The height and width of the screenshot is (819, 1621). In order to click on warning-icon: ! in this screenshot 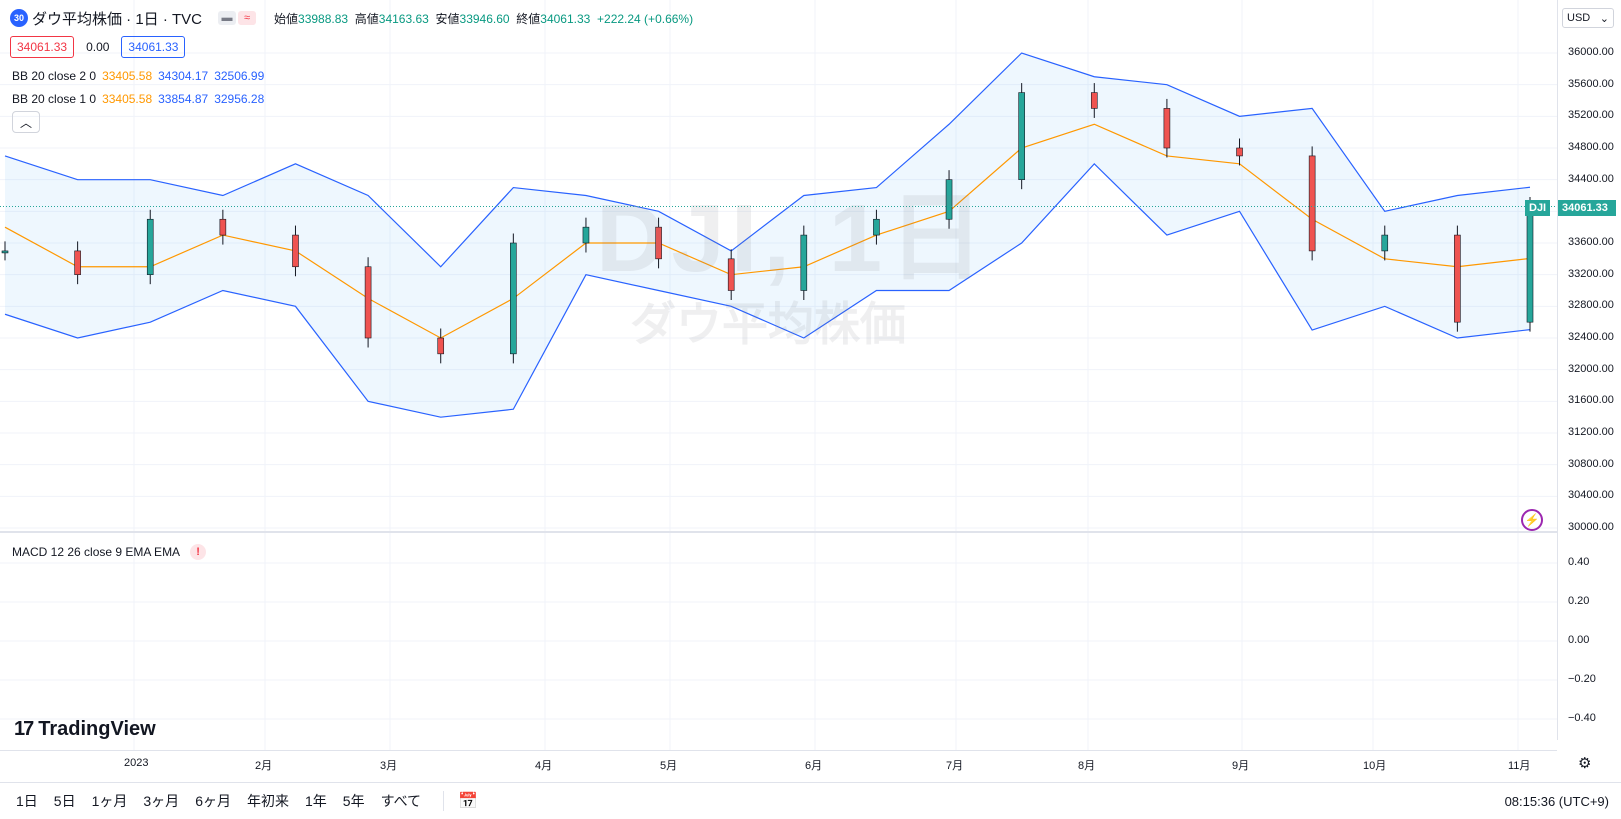, I will do `click(198, 552)`.